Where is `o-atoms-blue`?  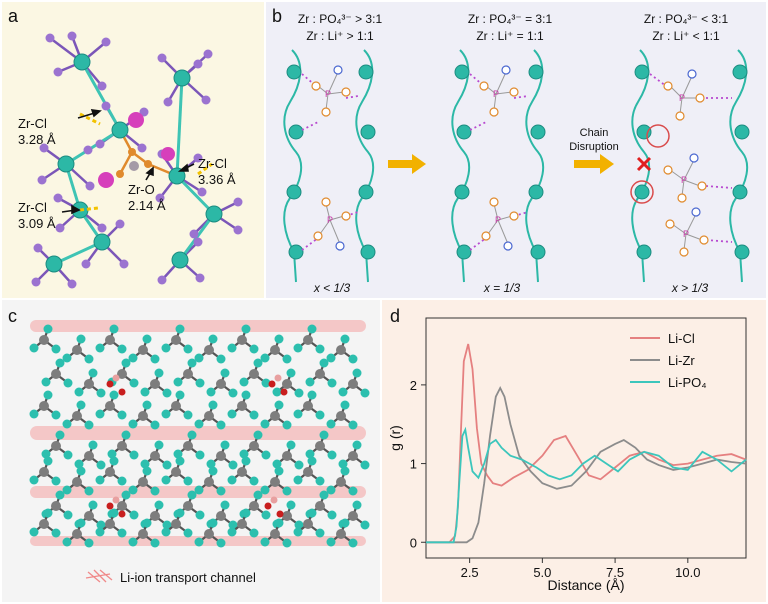
o-atoms-blue is located at coordinates (517, 158).